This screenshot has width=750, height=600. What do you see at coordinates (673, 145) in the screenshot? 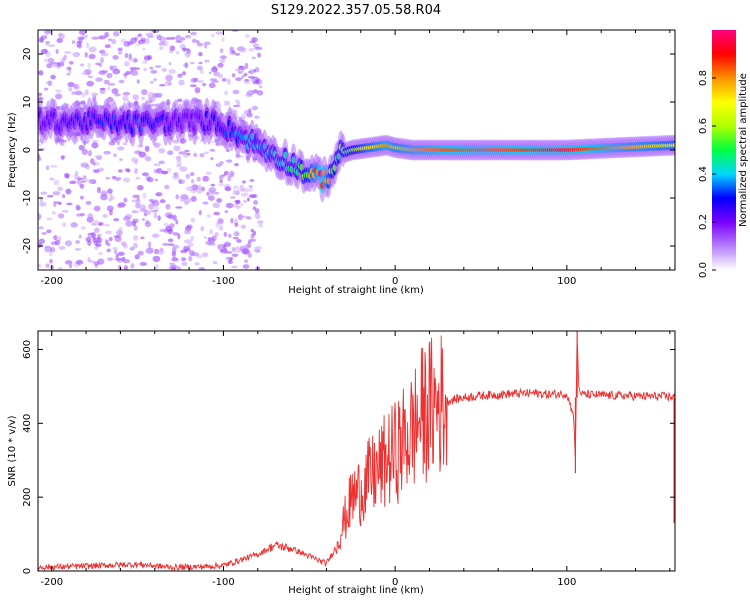
I see `spectrogram-ridge-core` at bounding box center [673, 145].